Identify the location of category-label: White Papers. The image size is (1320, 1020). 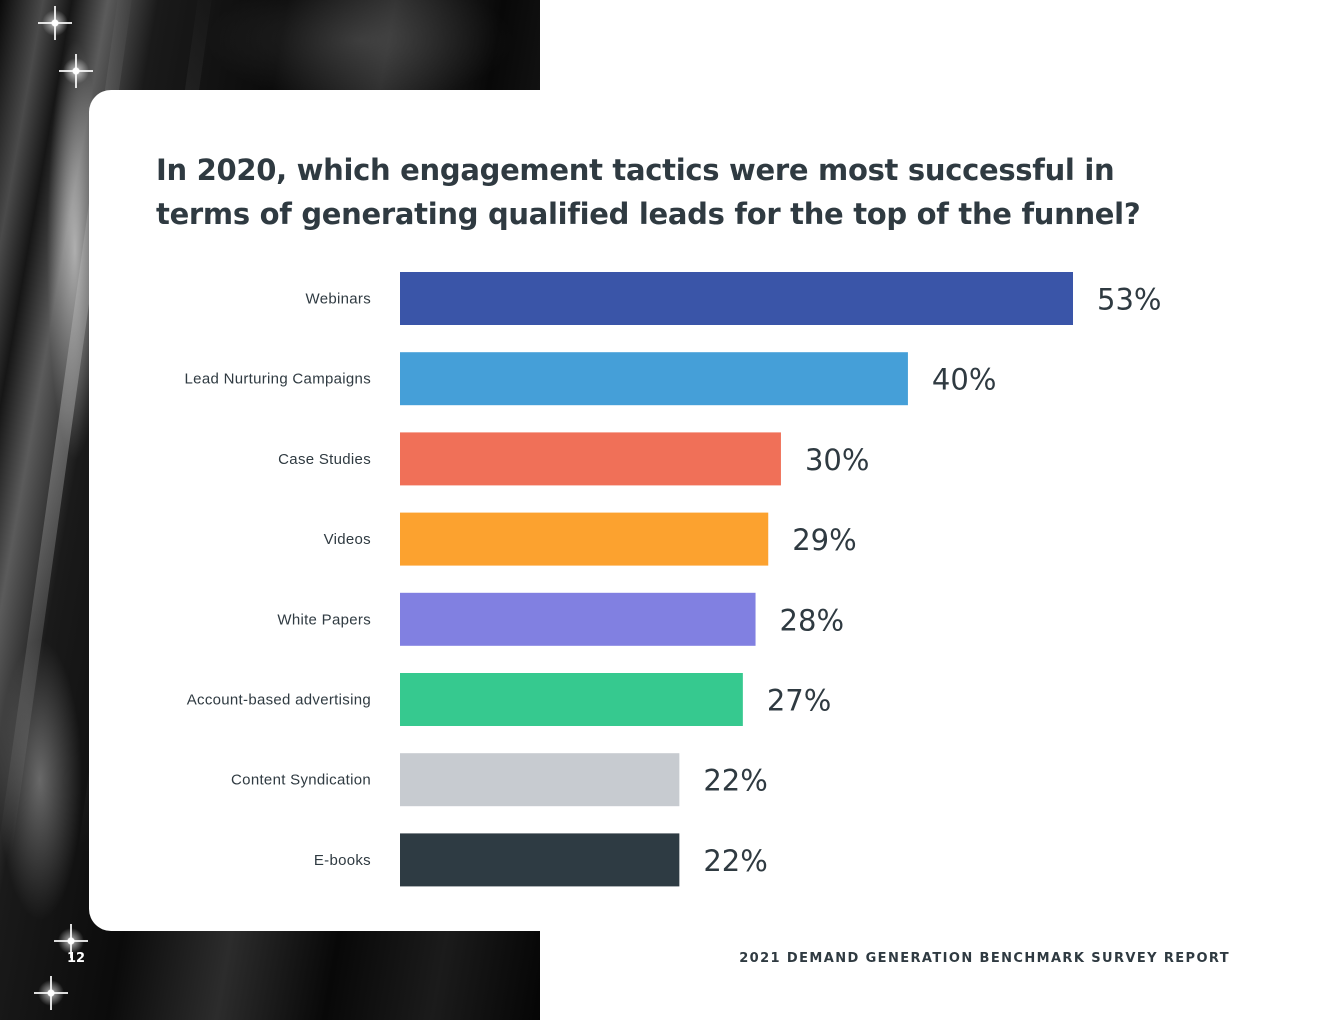
(324, 619).